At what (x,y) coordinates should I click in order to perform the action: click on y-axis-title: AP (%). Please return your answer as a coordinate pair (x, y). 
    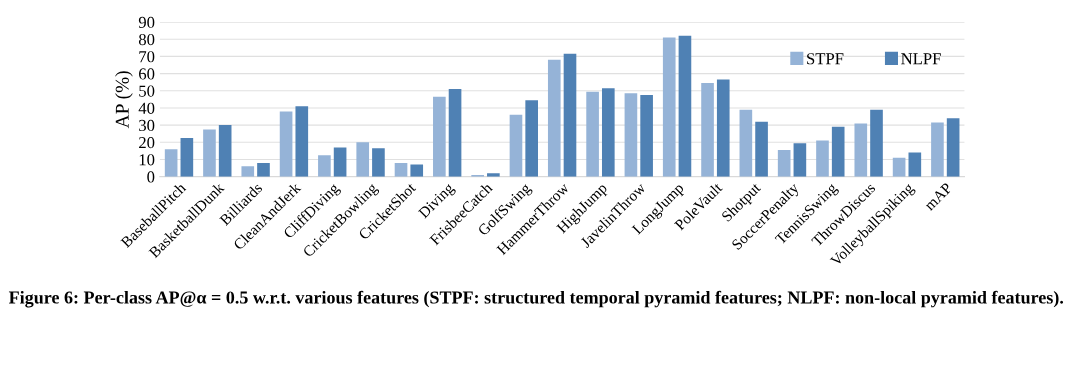
    Looking at the image, I should click on (124, 100).